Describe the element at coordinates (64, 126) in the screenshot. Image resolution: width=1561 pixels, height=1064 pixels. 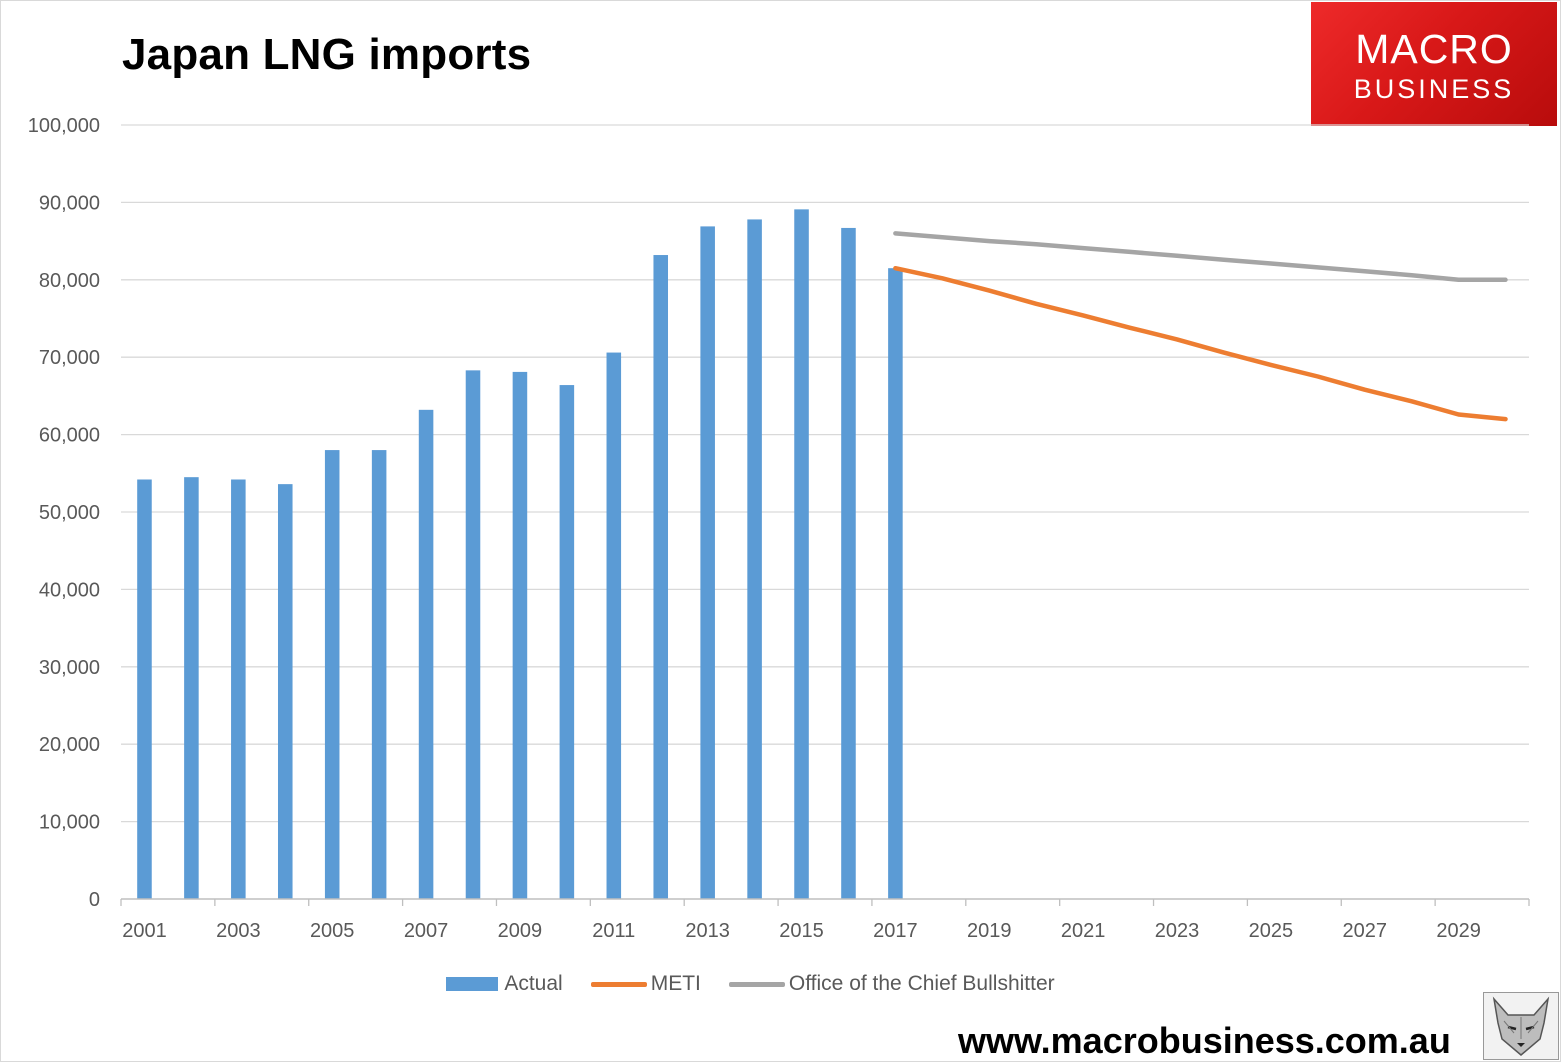
I see `y-tick-label: 100,000` at that location.